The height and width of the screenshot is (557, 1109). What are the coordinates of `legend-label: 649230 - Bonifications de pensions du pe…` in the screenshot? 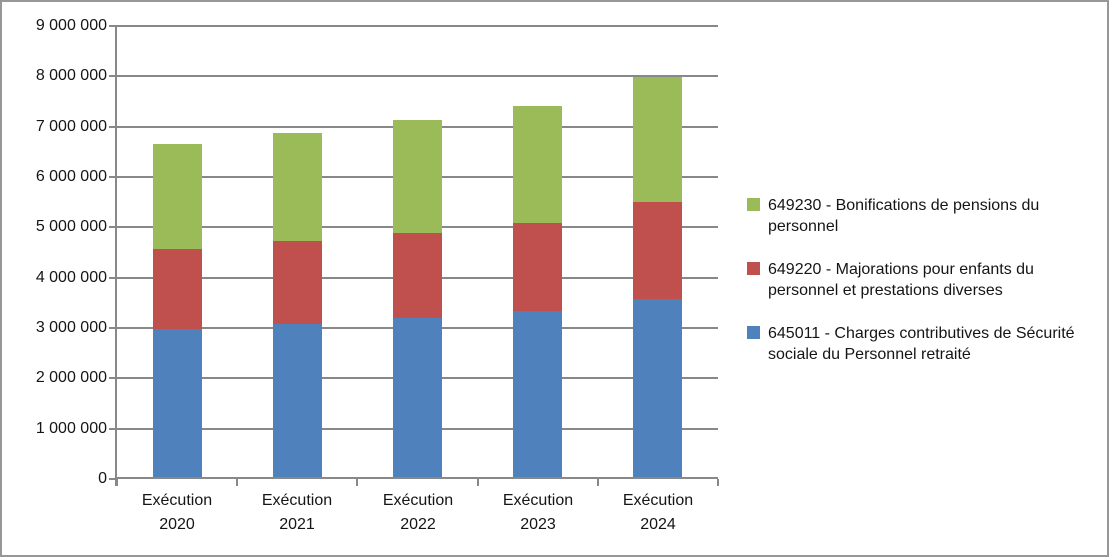 It's located at (904, 216).